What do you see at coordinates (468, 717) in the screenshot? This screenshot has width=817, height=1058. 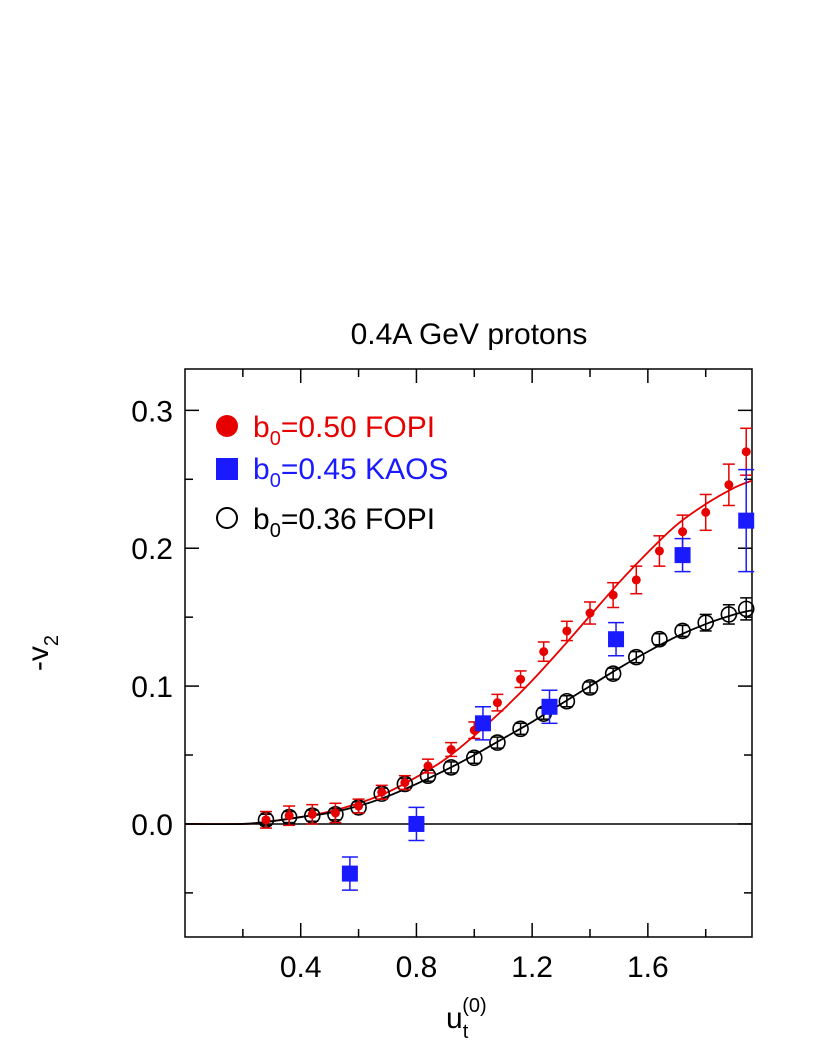 I see `fit-curve` at bounding box center [468, 717].